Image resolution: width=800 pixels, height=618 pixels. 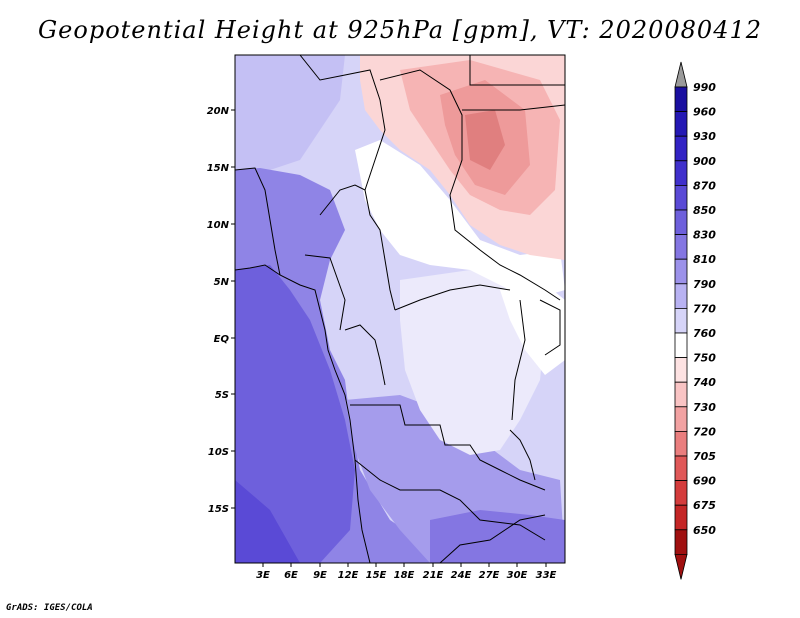 I want to click on border-east-lakes, so click(x=518, y=360).